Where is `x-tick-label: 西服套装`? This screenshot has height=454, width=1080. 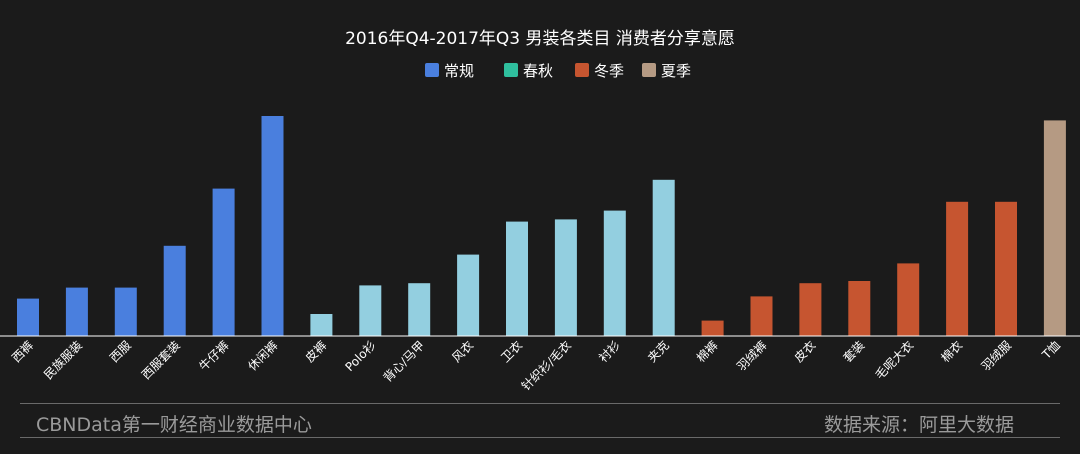
x-tick-label: 西服套装 is located at coordinates (161, 360).